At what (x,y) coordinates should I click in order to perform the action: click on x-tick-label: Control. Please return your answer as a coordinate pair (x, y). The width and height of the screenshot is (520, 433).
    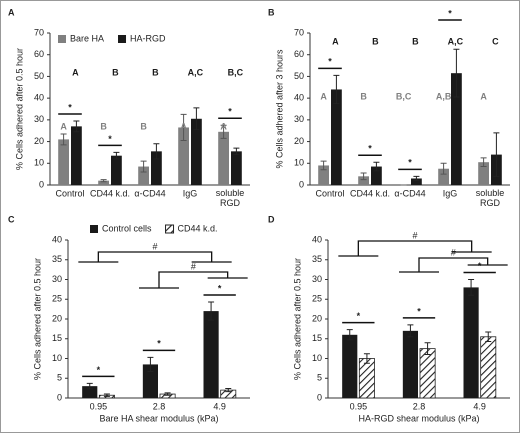
    Looking at the image, I should click on (329, 193).